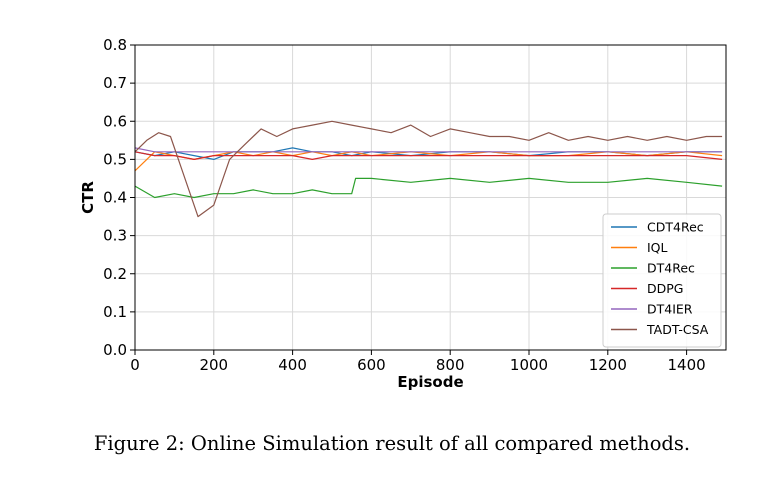  What do you see at coordinates (88, 197) in the screenshot?
I see `y-axis-label: CTR` at bounding box center [88, 197].